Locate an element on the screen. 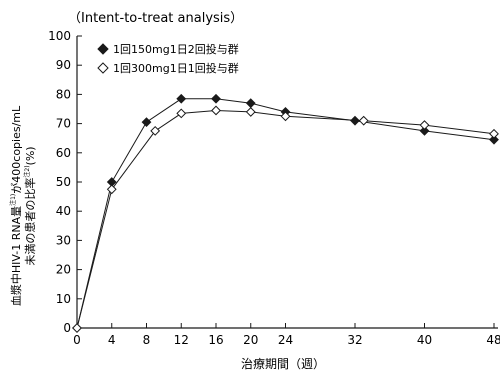  x-tick-label: 32 is located at coordinates (354, 340).